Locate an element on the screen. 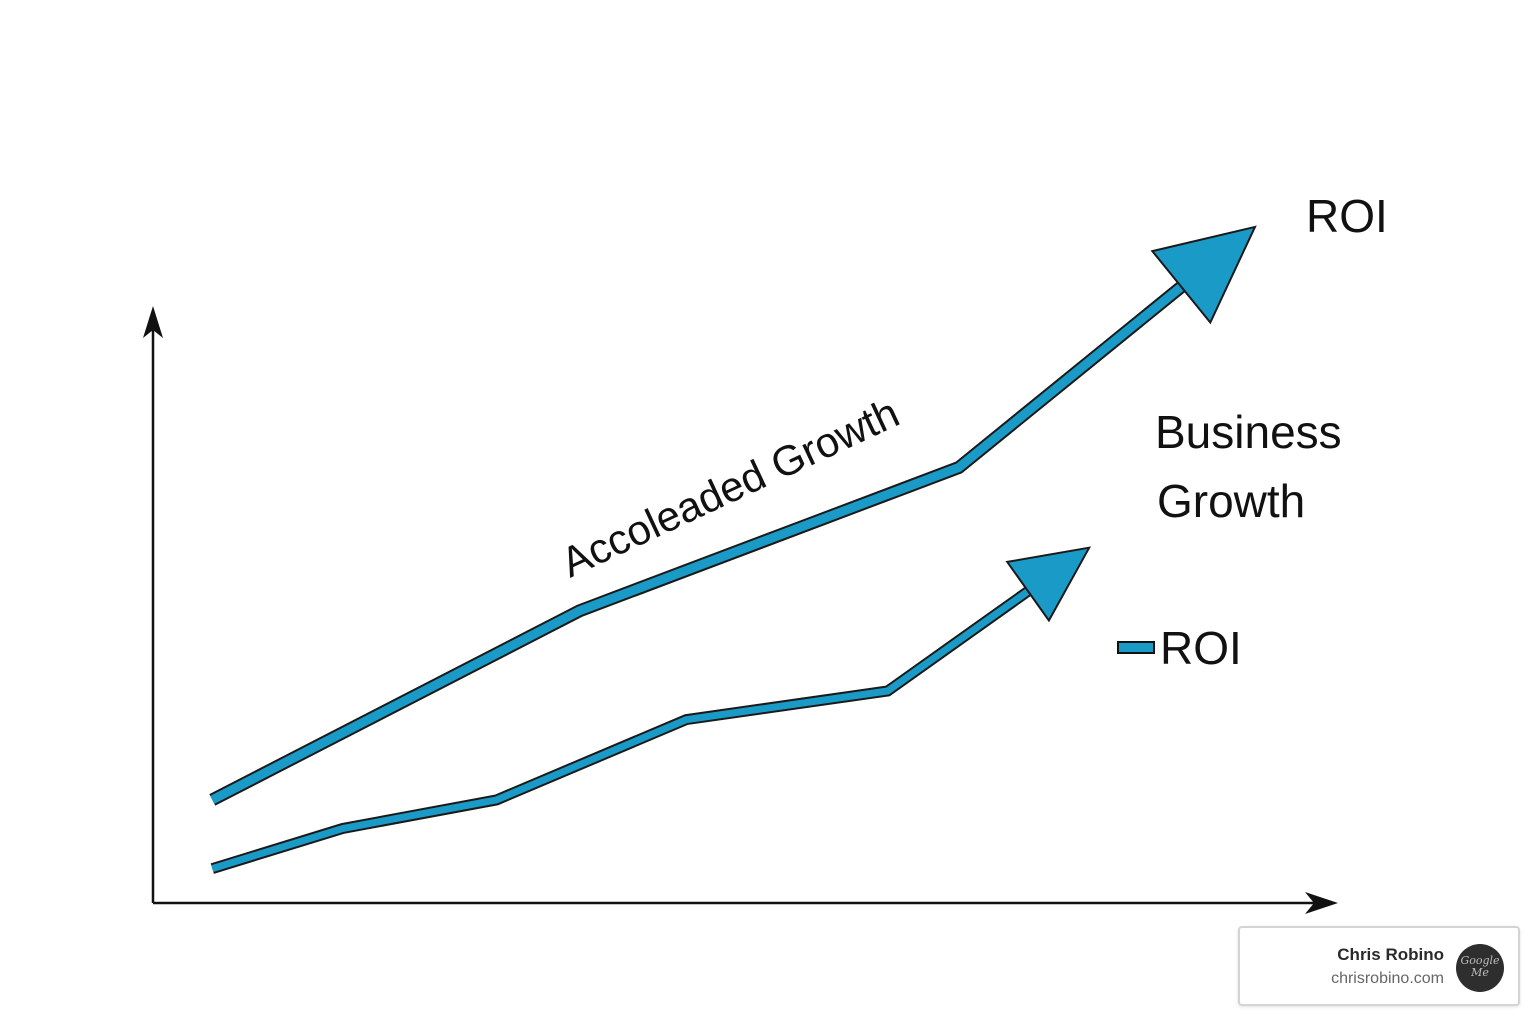 This screenshot has height=1024, width=1536. legend-swatch is located at coordinates (1136, 647).